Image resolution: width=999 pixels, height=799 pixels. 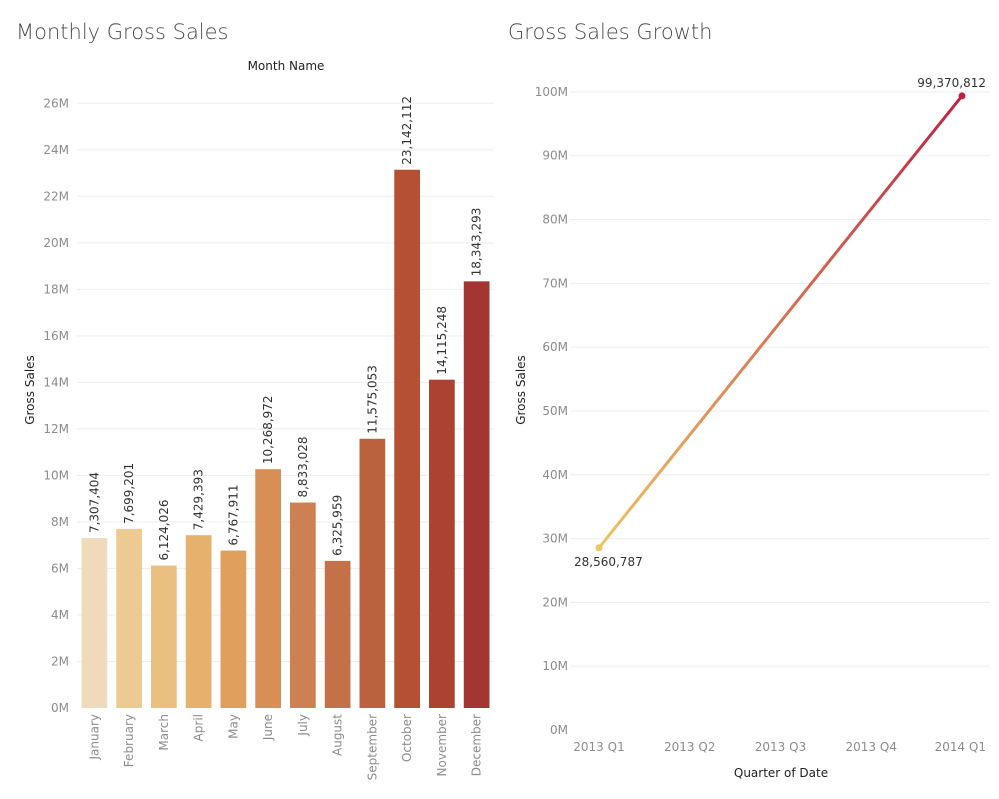 I want to click on bar-x-tick-label: October, so click(x=407, y=738).